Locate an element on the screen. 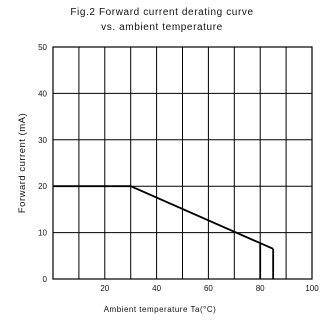 This screenshot has height=320, width=321. x-tick-label: 100 is located at coordinates (312, 288).